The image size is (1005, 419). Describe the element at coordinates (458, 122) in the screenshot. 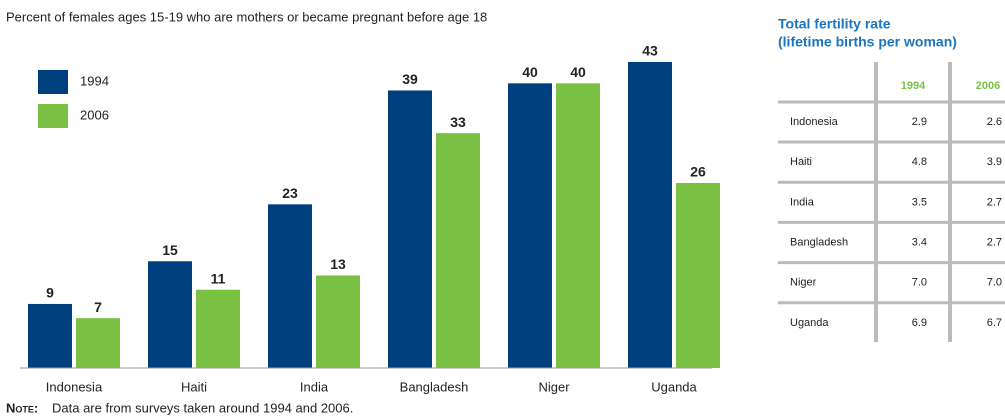

I see `value-label: 33` at that location.